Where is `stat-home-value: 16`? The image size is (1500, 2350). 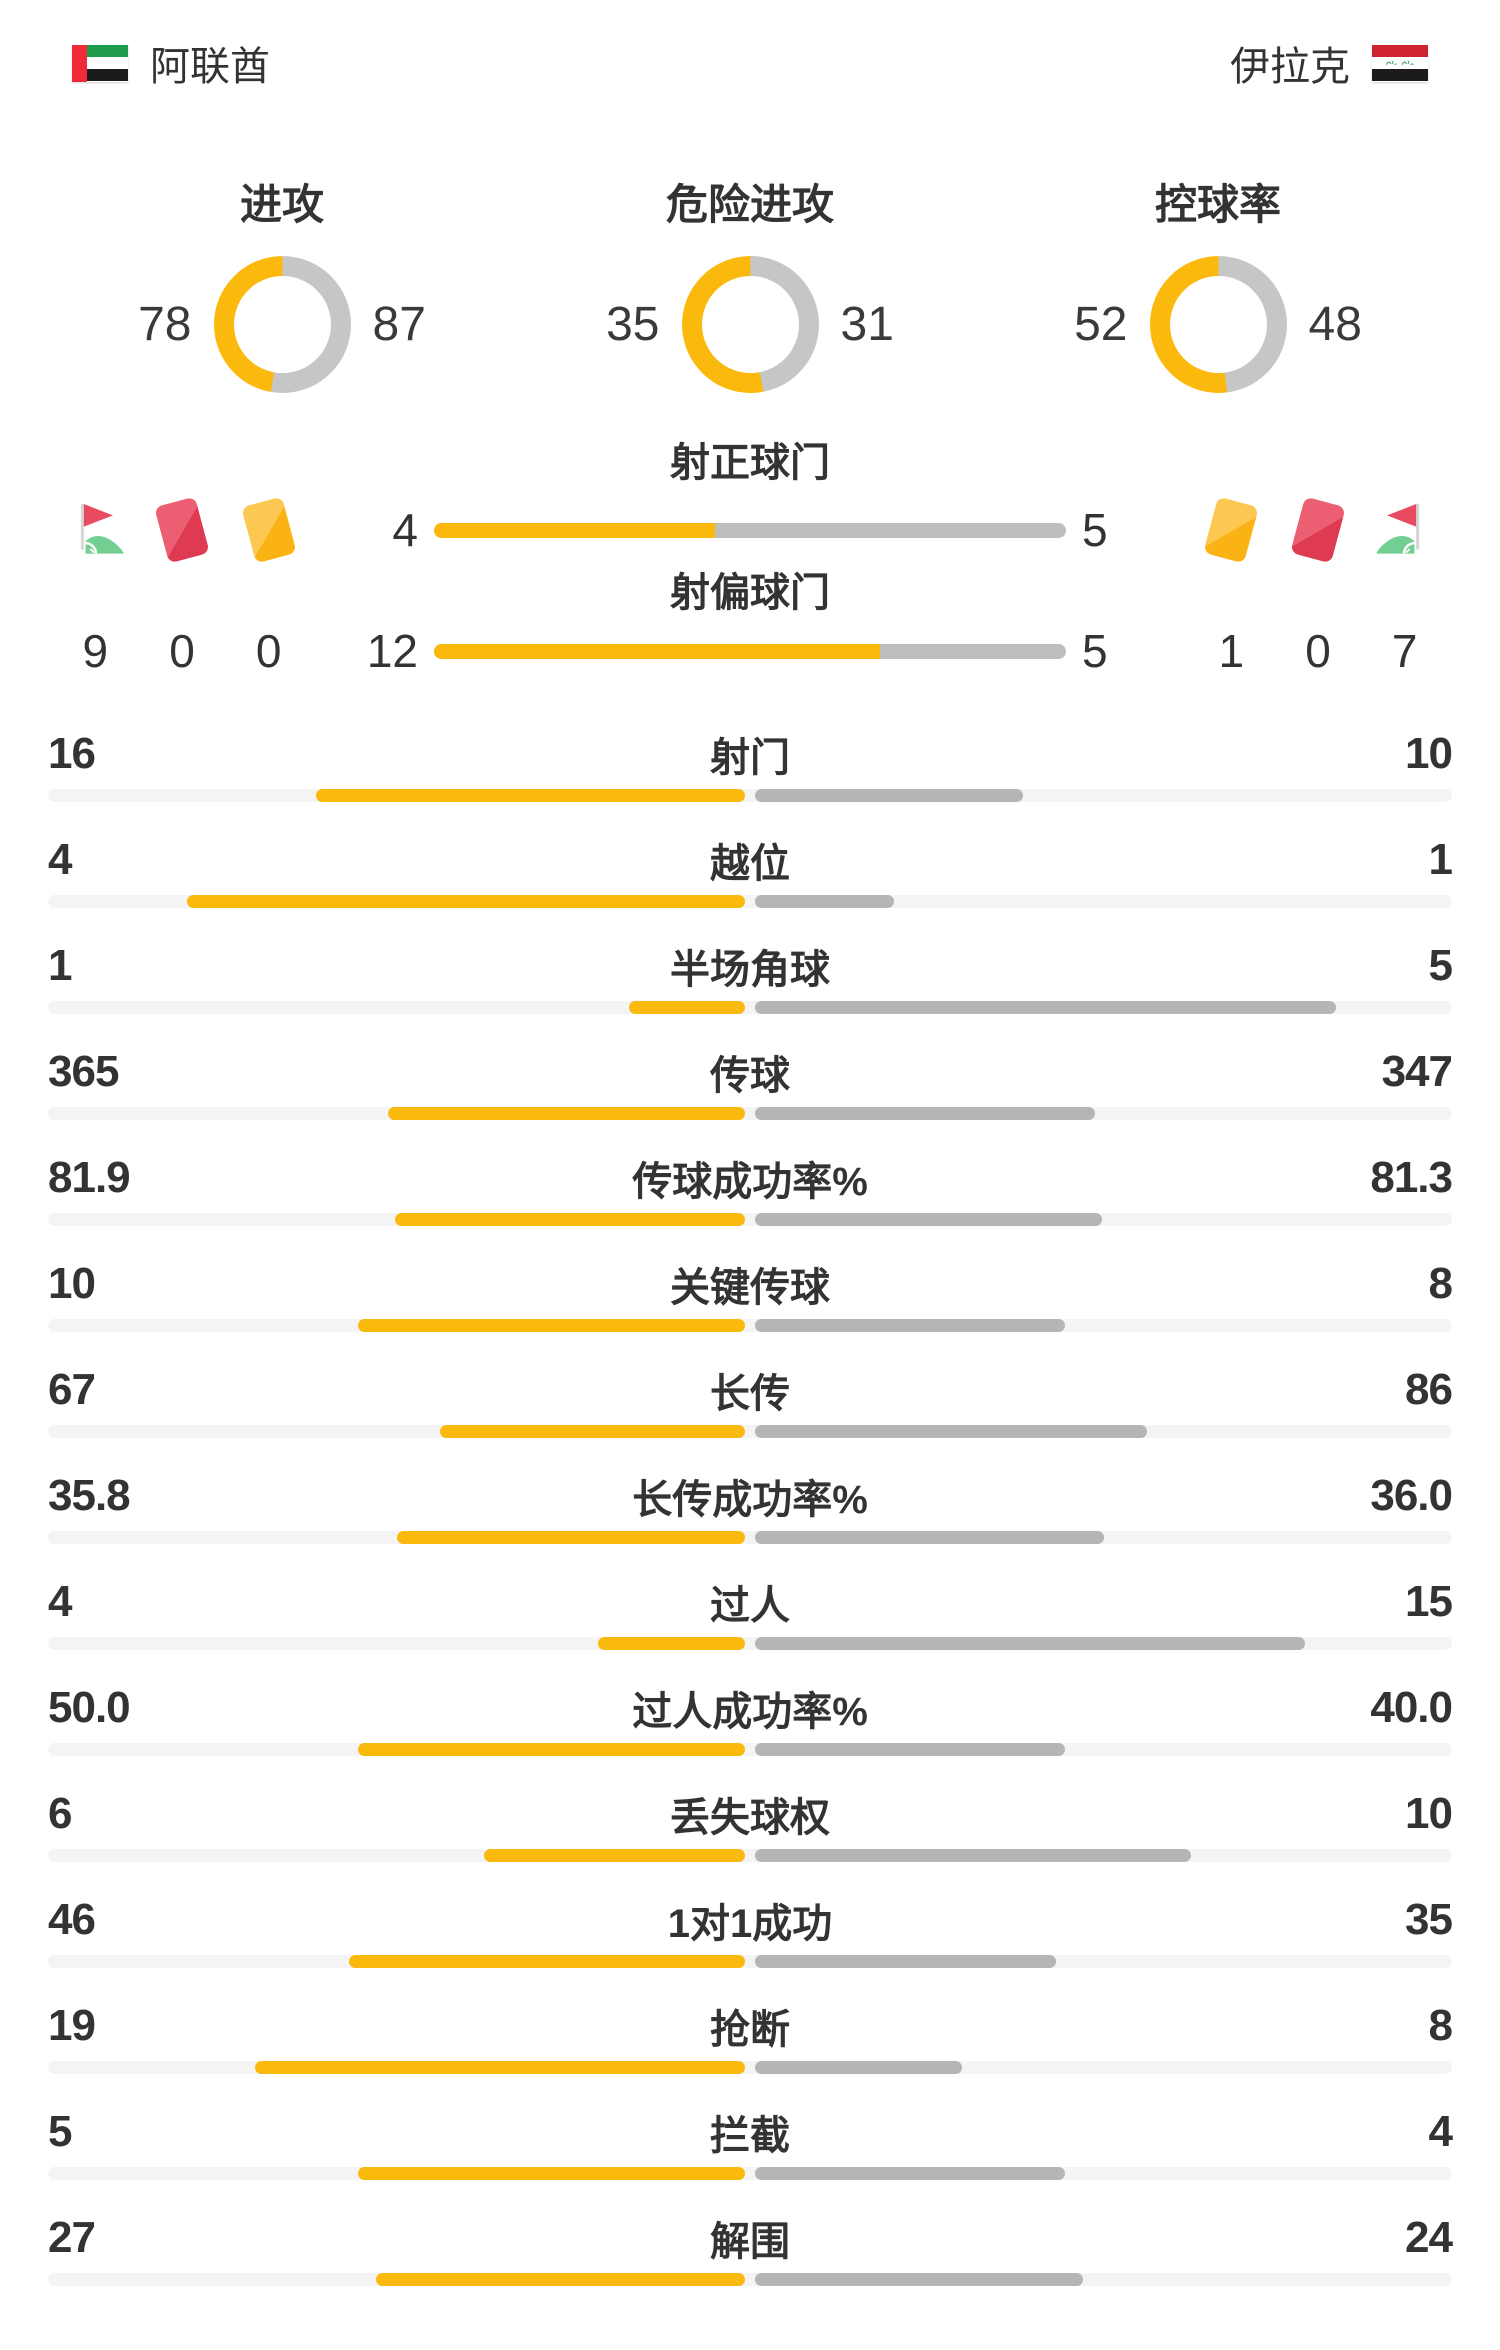 stat-home-value: 16 is located at coordinates (72, 753).